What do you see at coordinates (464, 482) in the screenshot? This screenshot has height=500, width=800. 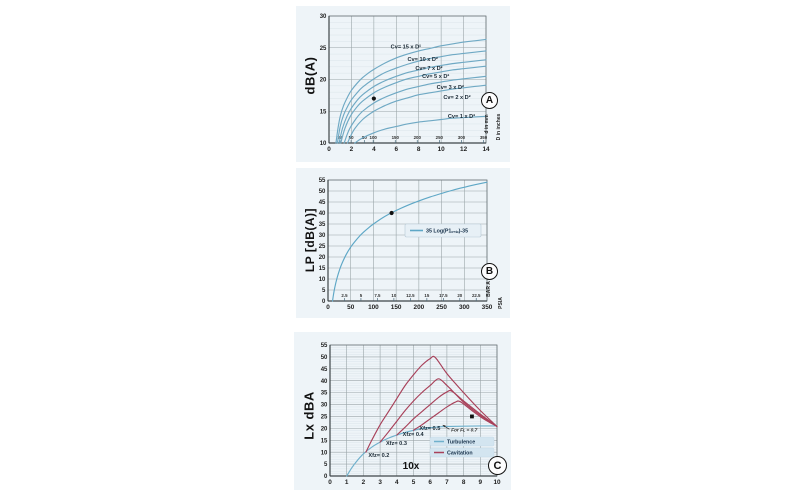 I see `svg-text: 8` at bounding box center [464, 482].